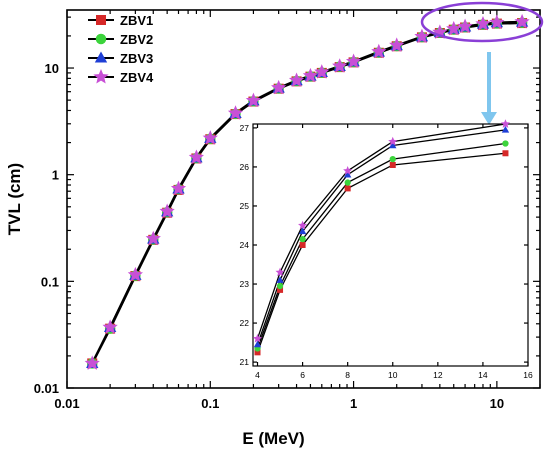 The image size is (550, 452). What do you see at coordinates (489, 118) in the screenshot?
I see `zoom-arrow-head` at bounding box center [489, 118].